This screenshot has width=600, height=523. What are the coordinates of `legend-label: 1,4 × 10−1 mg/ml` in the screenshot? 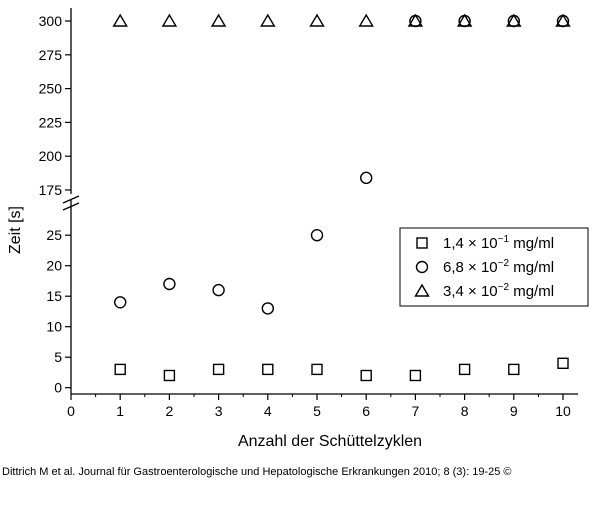 It's located at (498, 243).